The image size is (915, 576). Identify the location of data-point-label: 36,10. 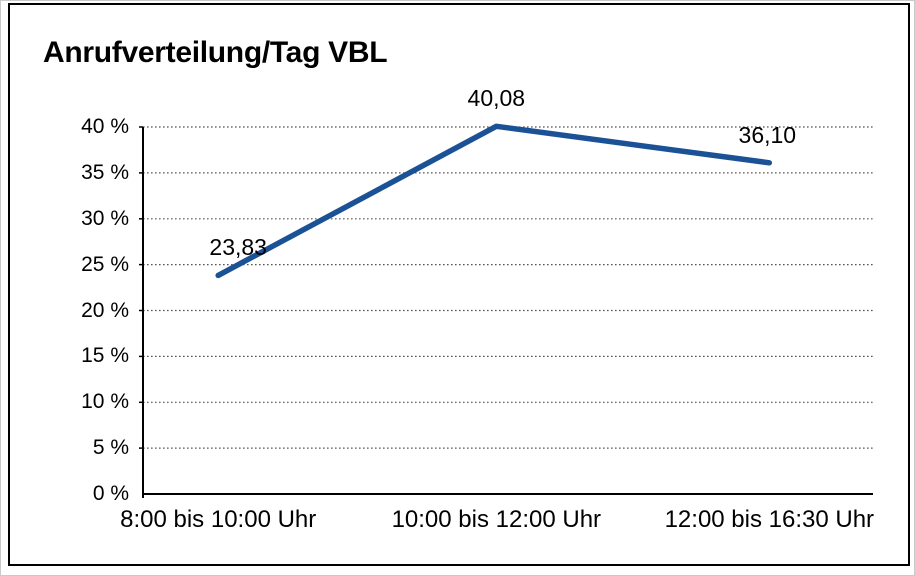
(767, 134).